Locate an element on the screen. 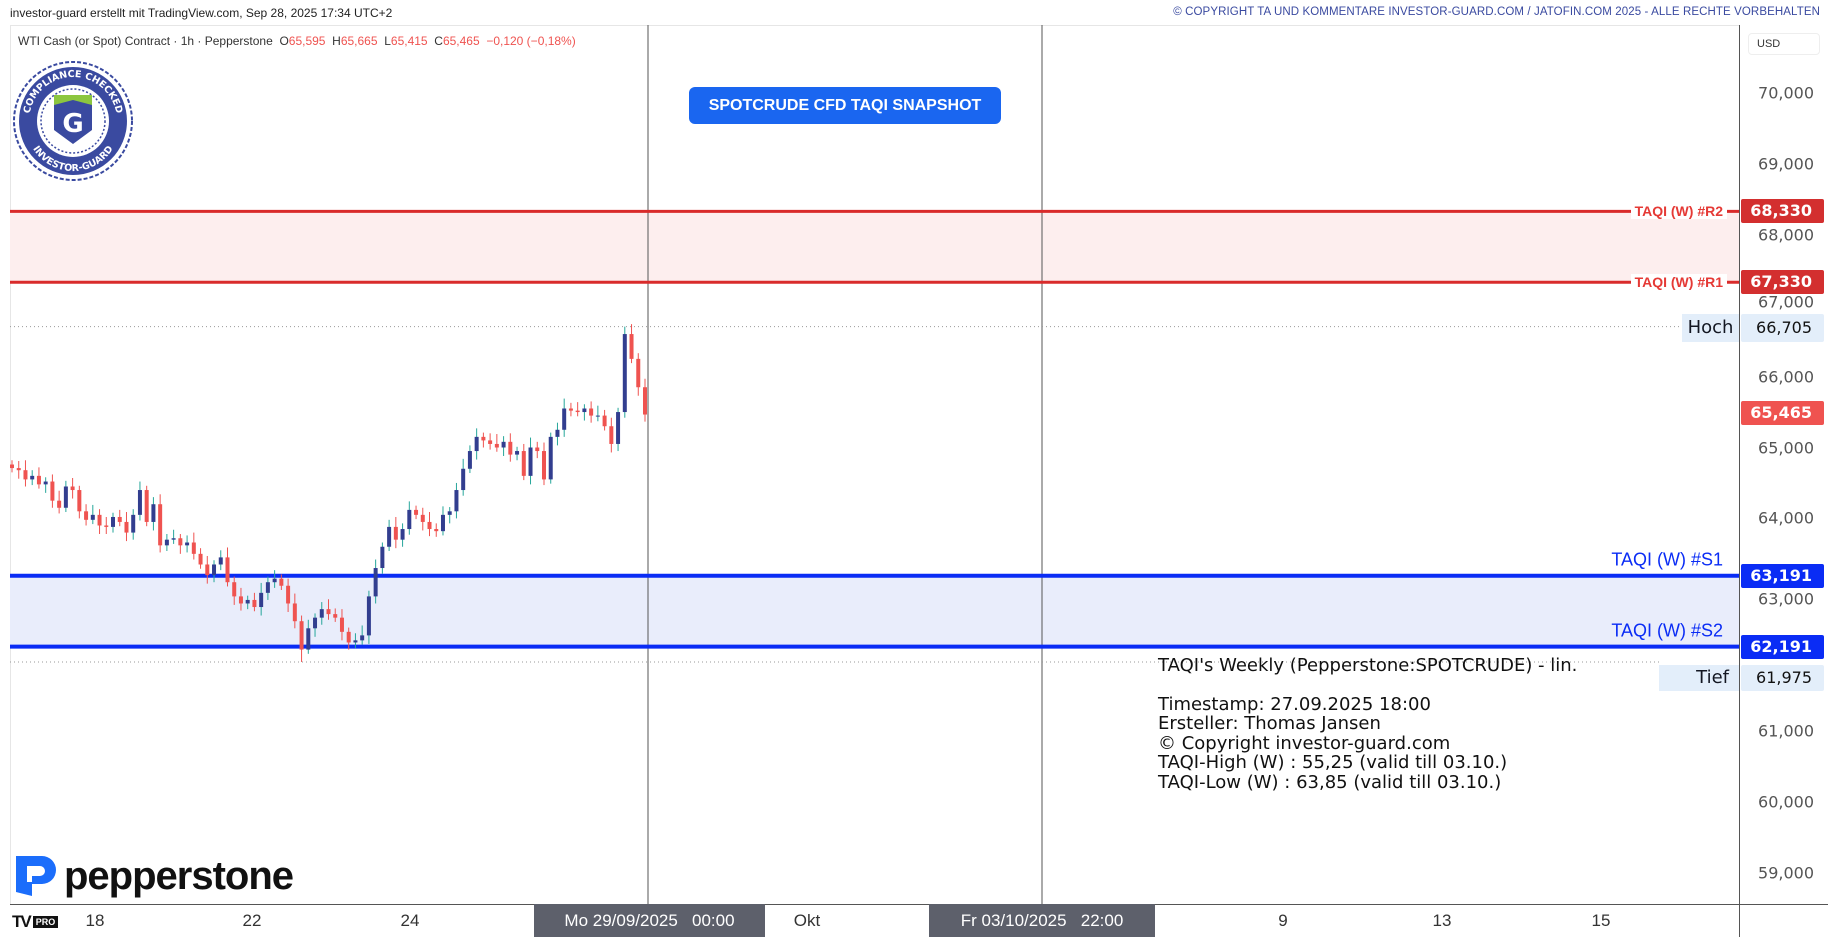 The width and height of the screenshot is (1828, 937). close-label: C is located at coordinates (438, 41).